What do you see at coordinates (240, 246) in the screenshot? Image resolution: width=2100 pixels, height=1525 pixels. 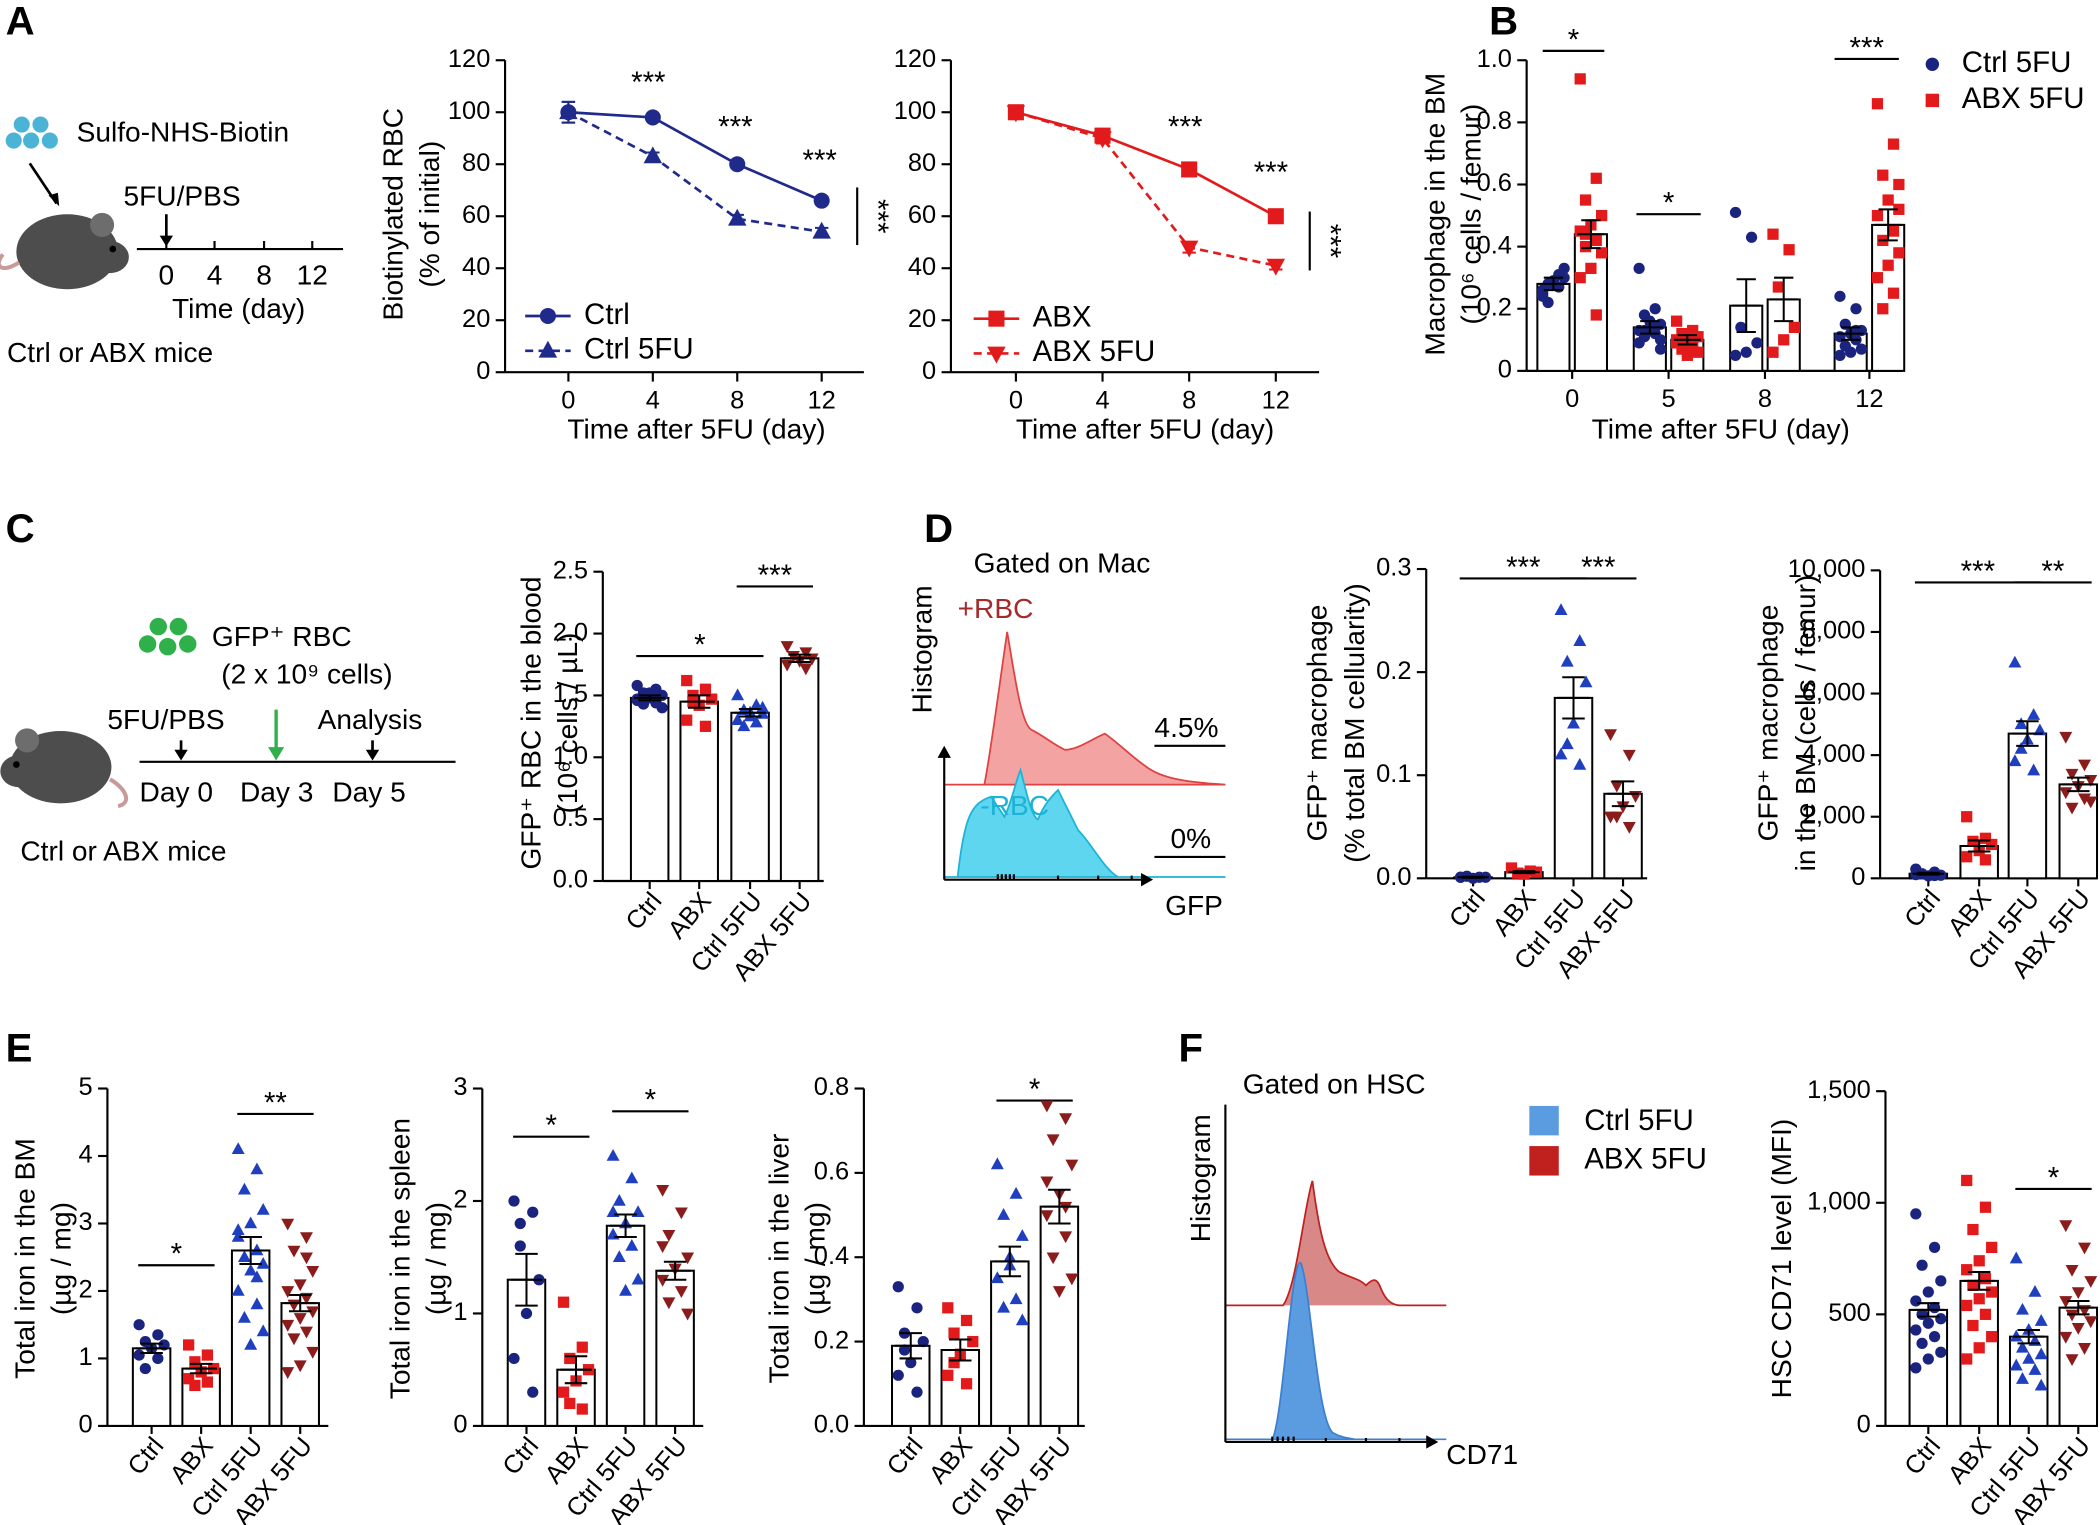 I see `timeline` at bounding box center [240, 246].